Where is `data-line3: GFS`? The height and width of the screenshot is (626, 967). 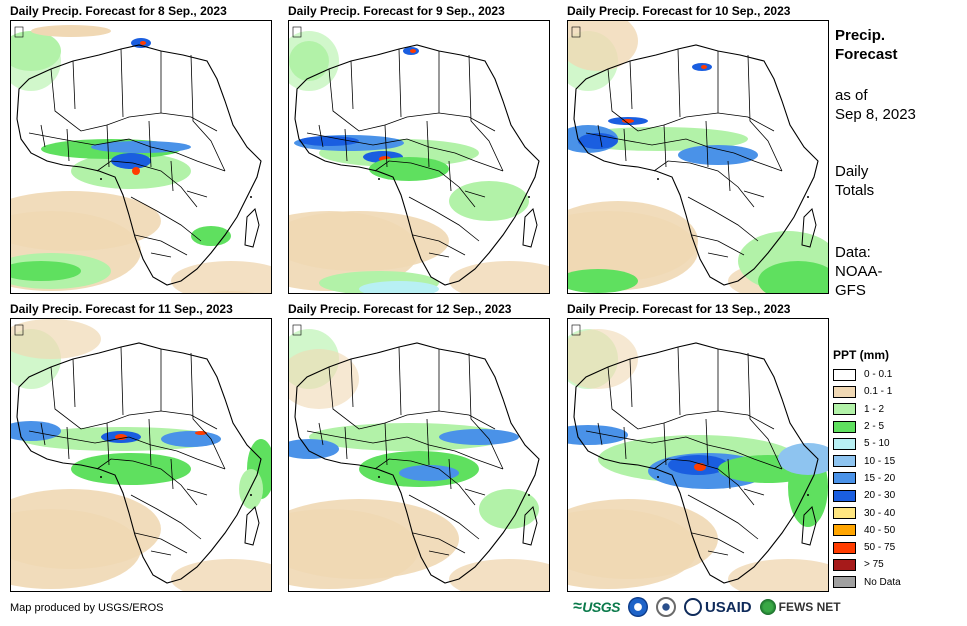
data-line3: GFS is located at coordinates (850, 290).